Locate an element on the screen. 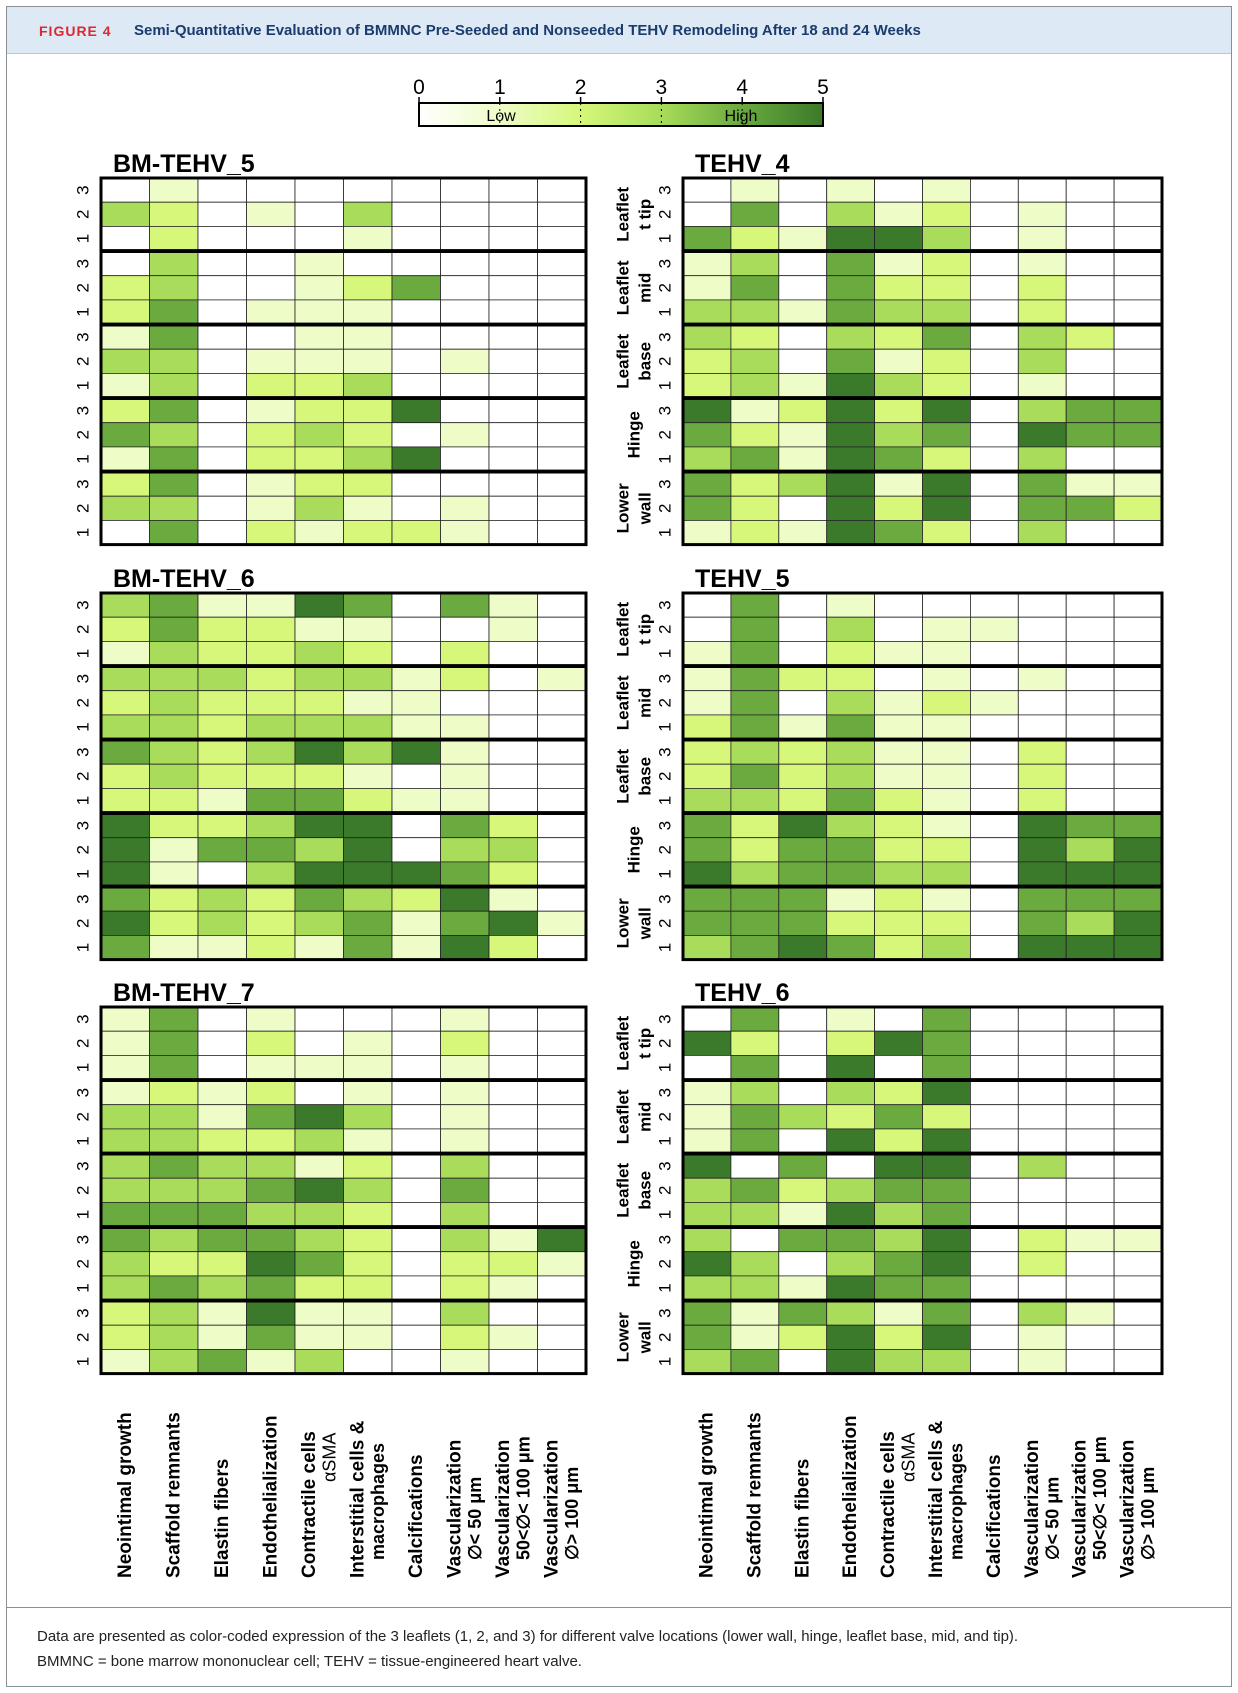 This screenshot has width=1238, height=1693. figure-label: FIGURE 4 is located at coordinates (75, 31).